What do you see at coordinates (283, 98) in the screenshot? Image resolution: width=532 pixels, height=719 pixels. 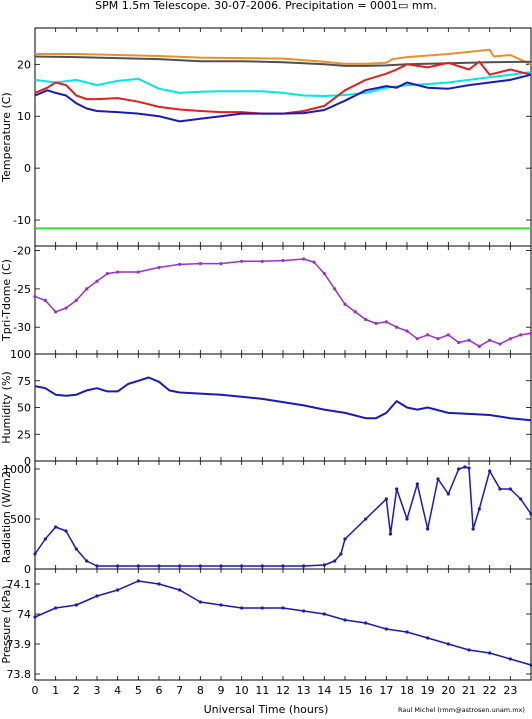 I see `series-4-line` at bounding box center [283, 98].